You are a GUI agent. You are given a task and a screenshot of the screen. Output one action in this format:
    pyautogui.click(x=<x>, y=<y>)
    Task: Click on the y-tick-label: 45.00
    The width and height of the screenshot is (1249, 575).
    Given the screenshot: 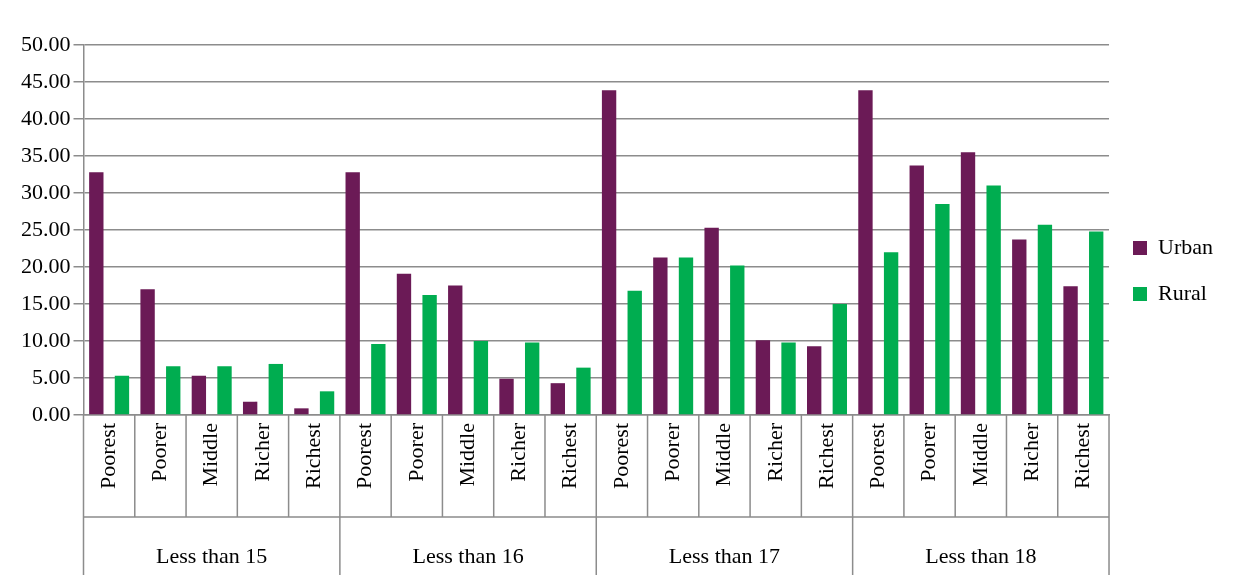 What is the action you would take?
    pyautogui.click(x=46, y=80)
    